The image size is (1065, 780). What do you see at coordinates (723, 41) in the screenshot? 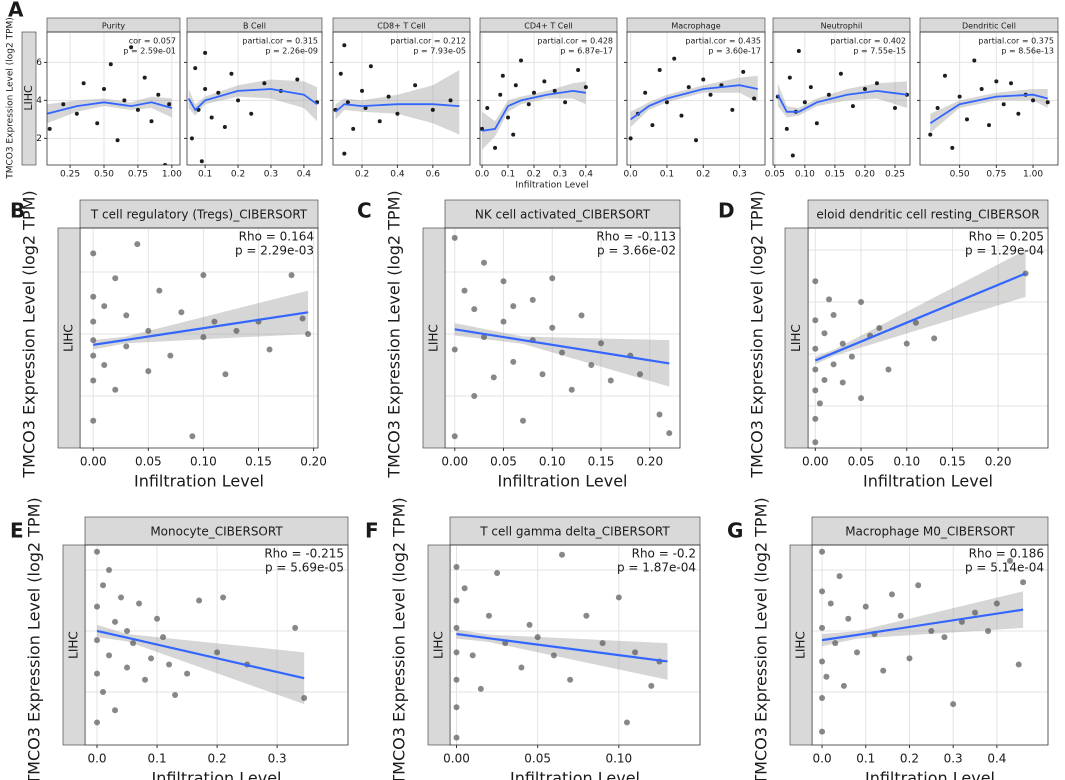
I see `stat-annotation: partial.cor = 0.435` at bounding box center [723, 41].